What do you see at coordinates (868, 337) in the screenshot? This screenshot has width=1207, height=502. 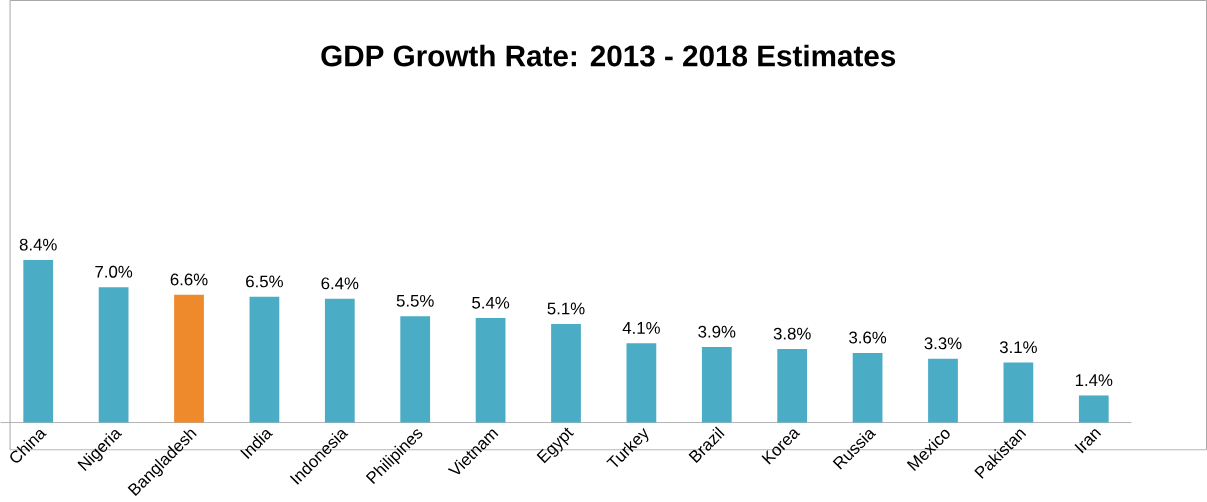 I see `data-label: 3.6%` at bounding box center [868, 337].